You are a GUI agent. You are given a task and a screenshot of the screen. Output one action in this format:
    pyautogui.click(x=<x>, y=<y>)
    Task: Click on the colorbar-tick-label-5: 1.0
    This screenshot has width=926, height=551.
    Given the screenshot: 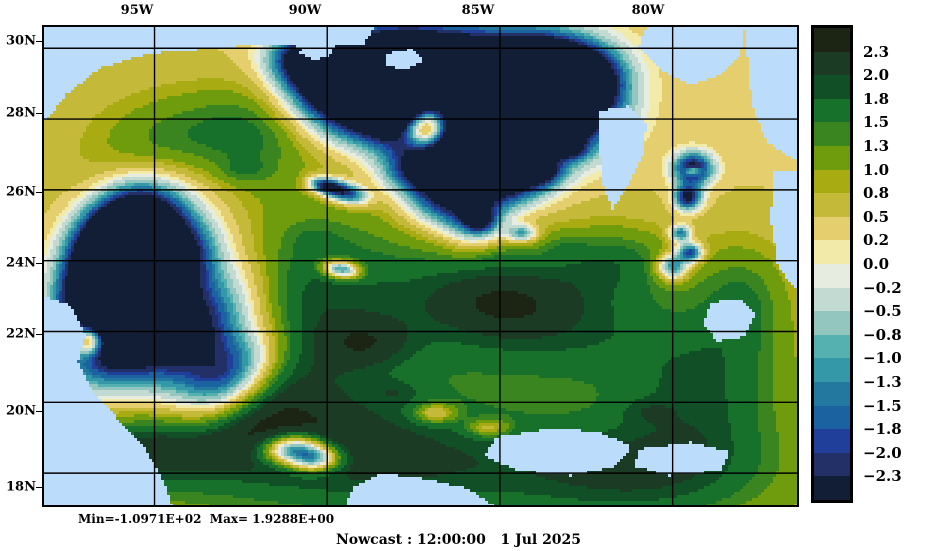 What is the action you would take?
    pyautogui.click(x=876, y=169)
    